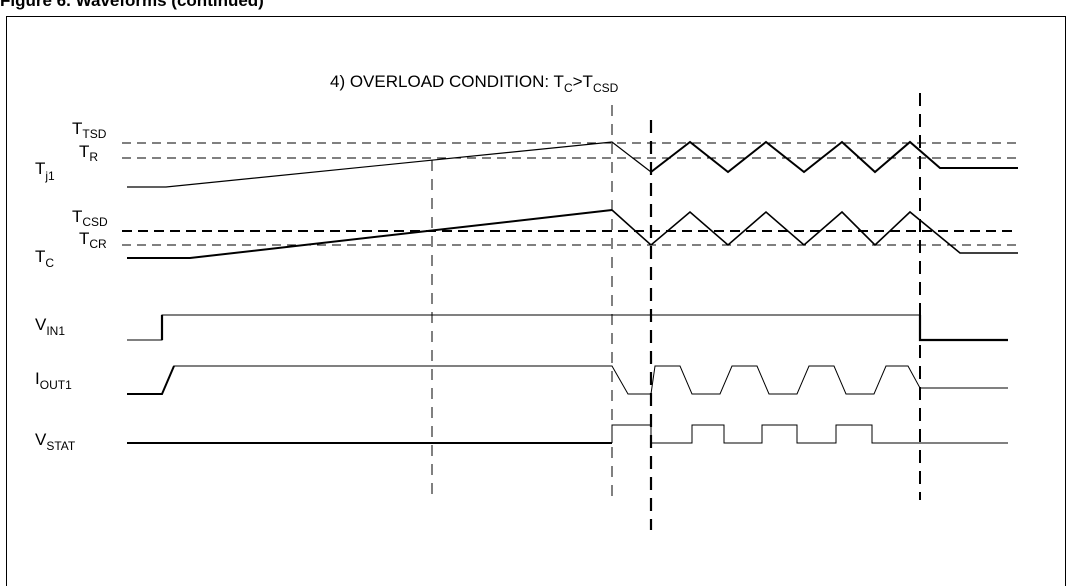  I want to click on tcr-label: TCR, so click(93, 240).